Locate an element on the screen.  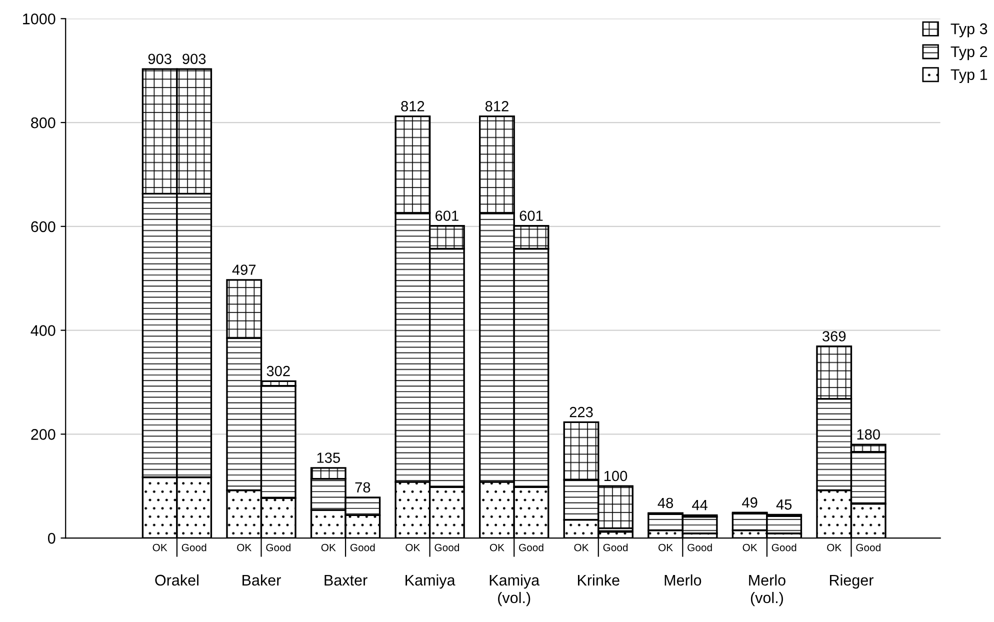
legend-label: Typ 3 is located at coordinates (969, 30).